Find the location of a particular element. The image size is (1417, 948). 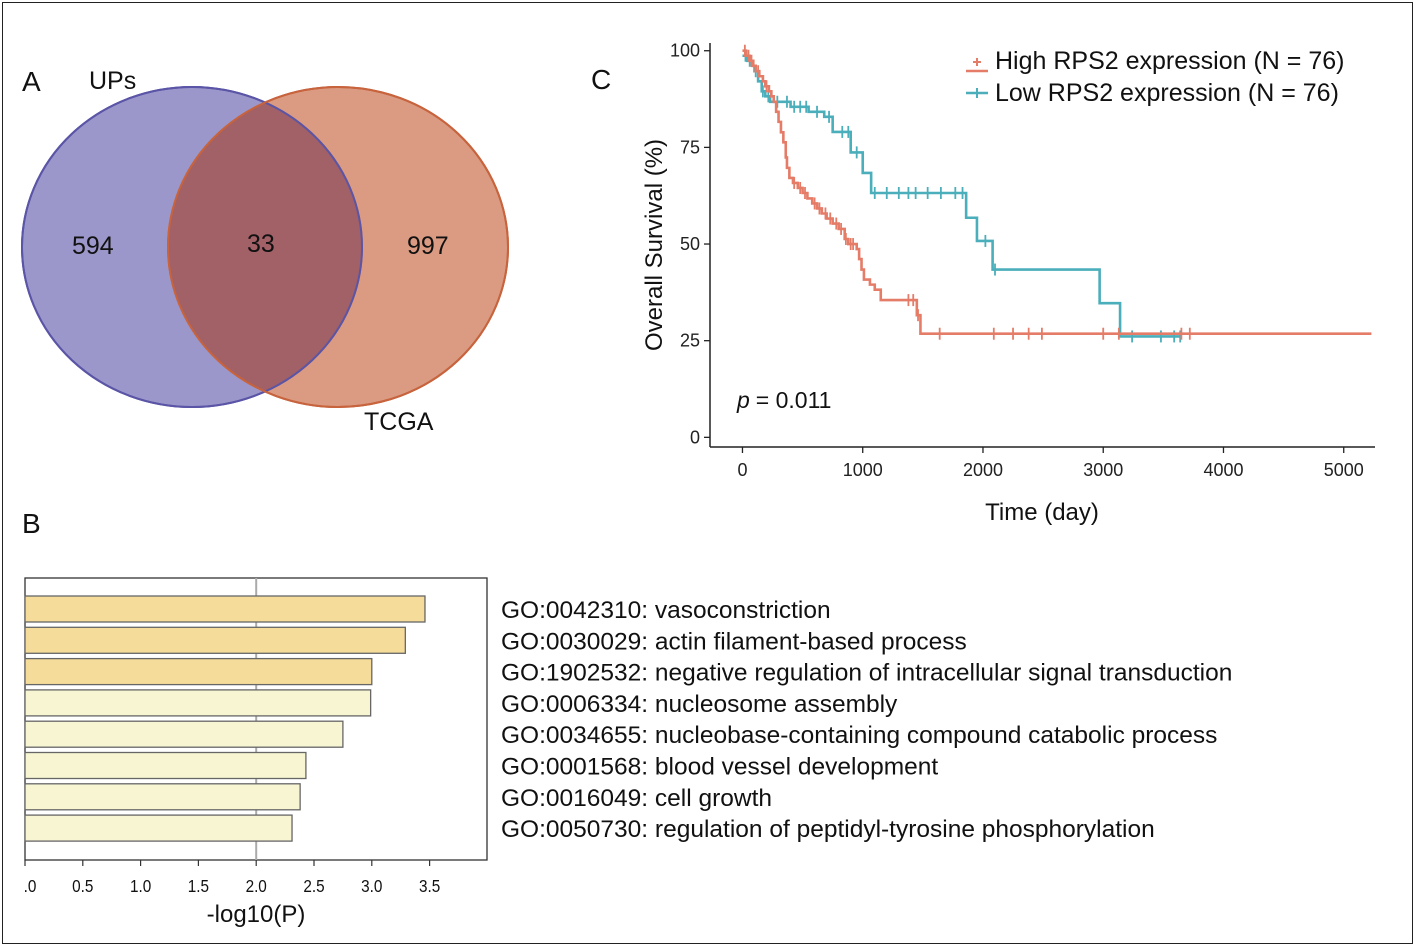

km-x-tick-label: 4000 is located at coordinates (1223, 470).